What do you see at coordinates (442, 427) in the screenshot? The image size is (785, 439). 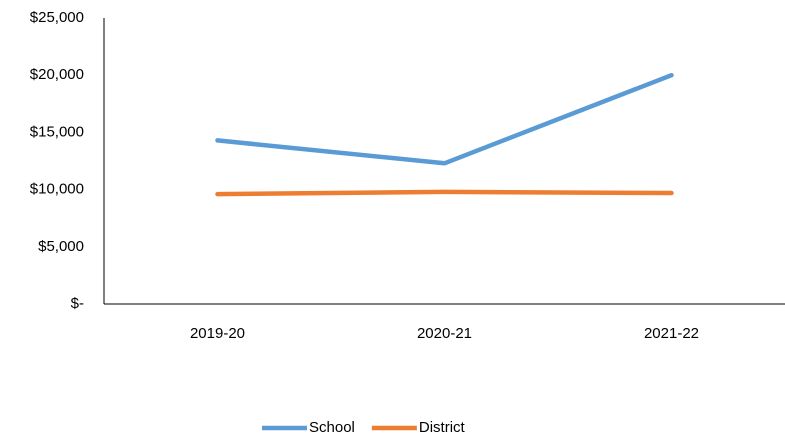 I see `legend-label: District` at bounding box center [442, 427].